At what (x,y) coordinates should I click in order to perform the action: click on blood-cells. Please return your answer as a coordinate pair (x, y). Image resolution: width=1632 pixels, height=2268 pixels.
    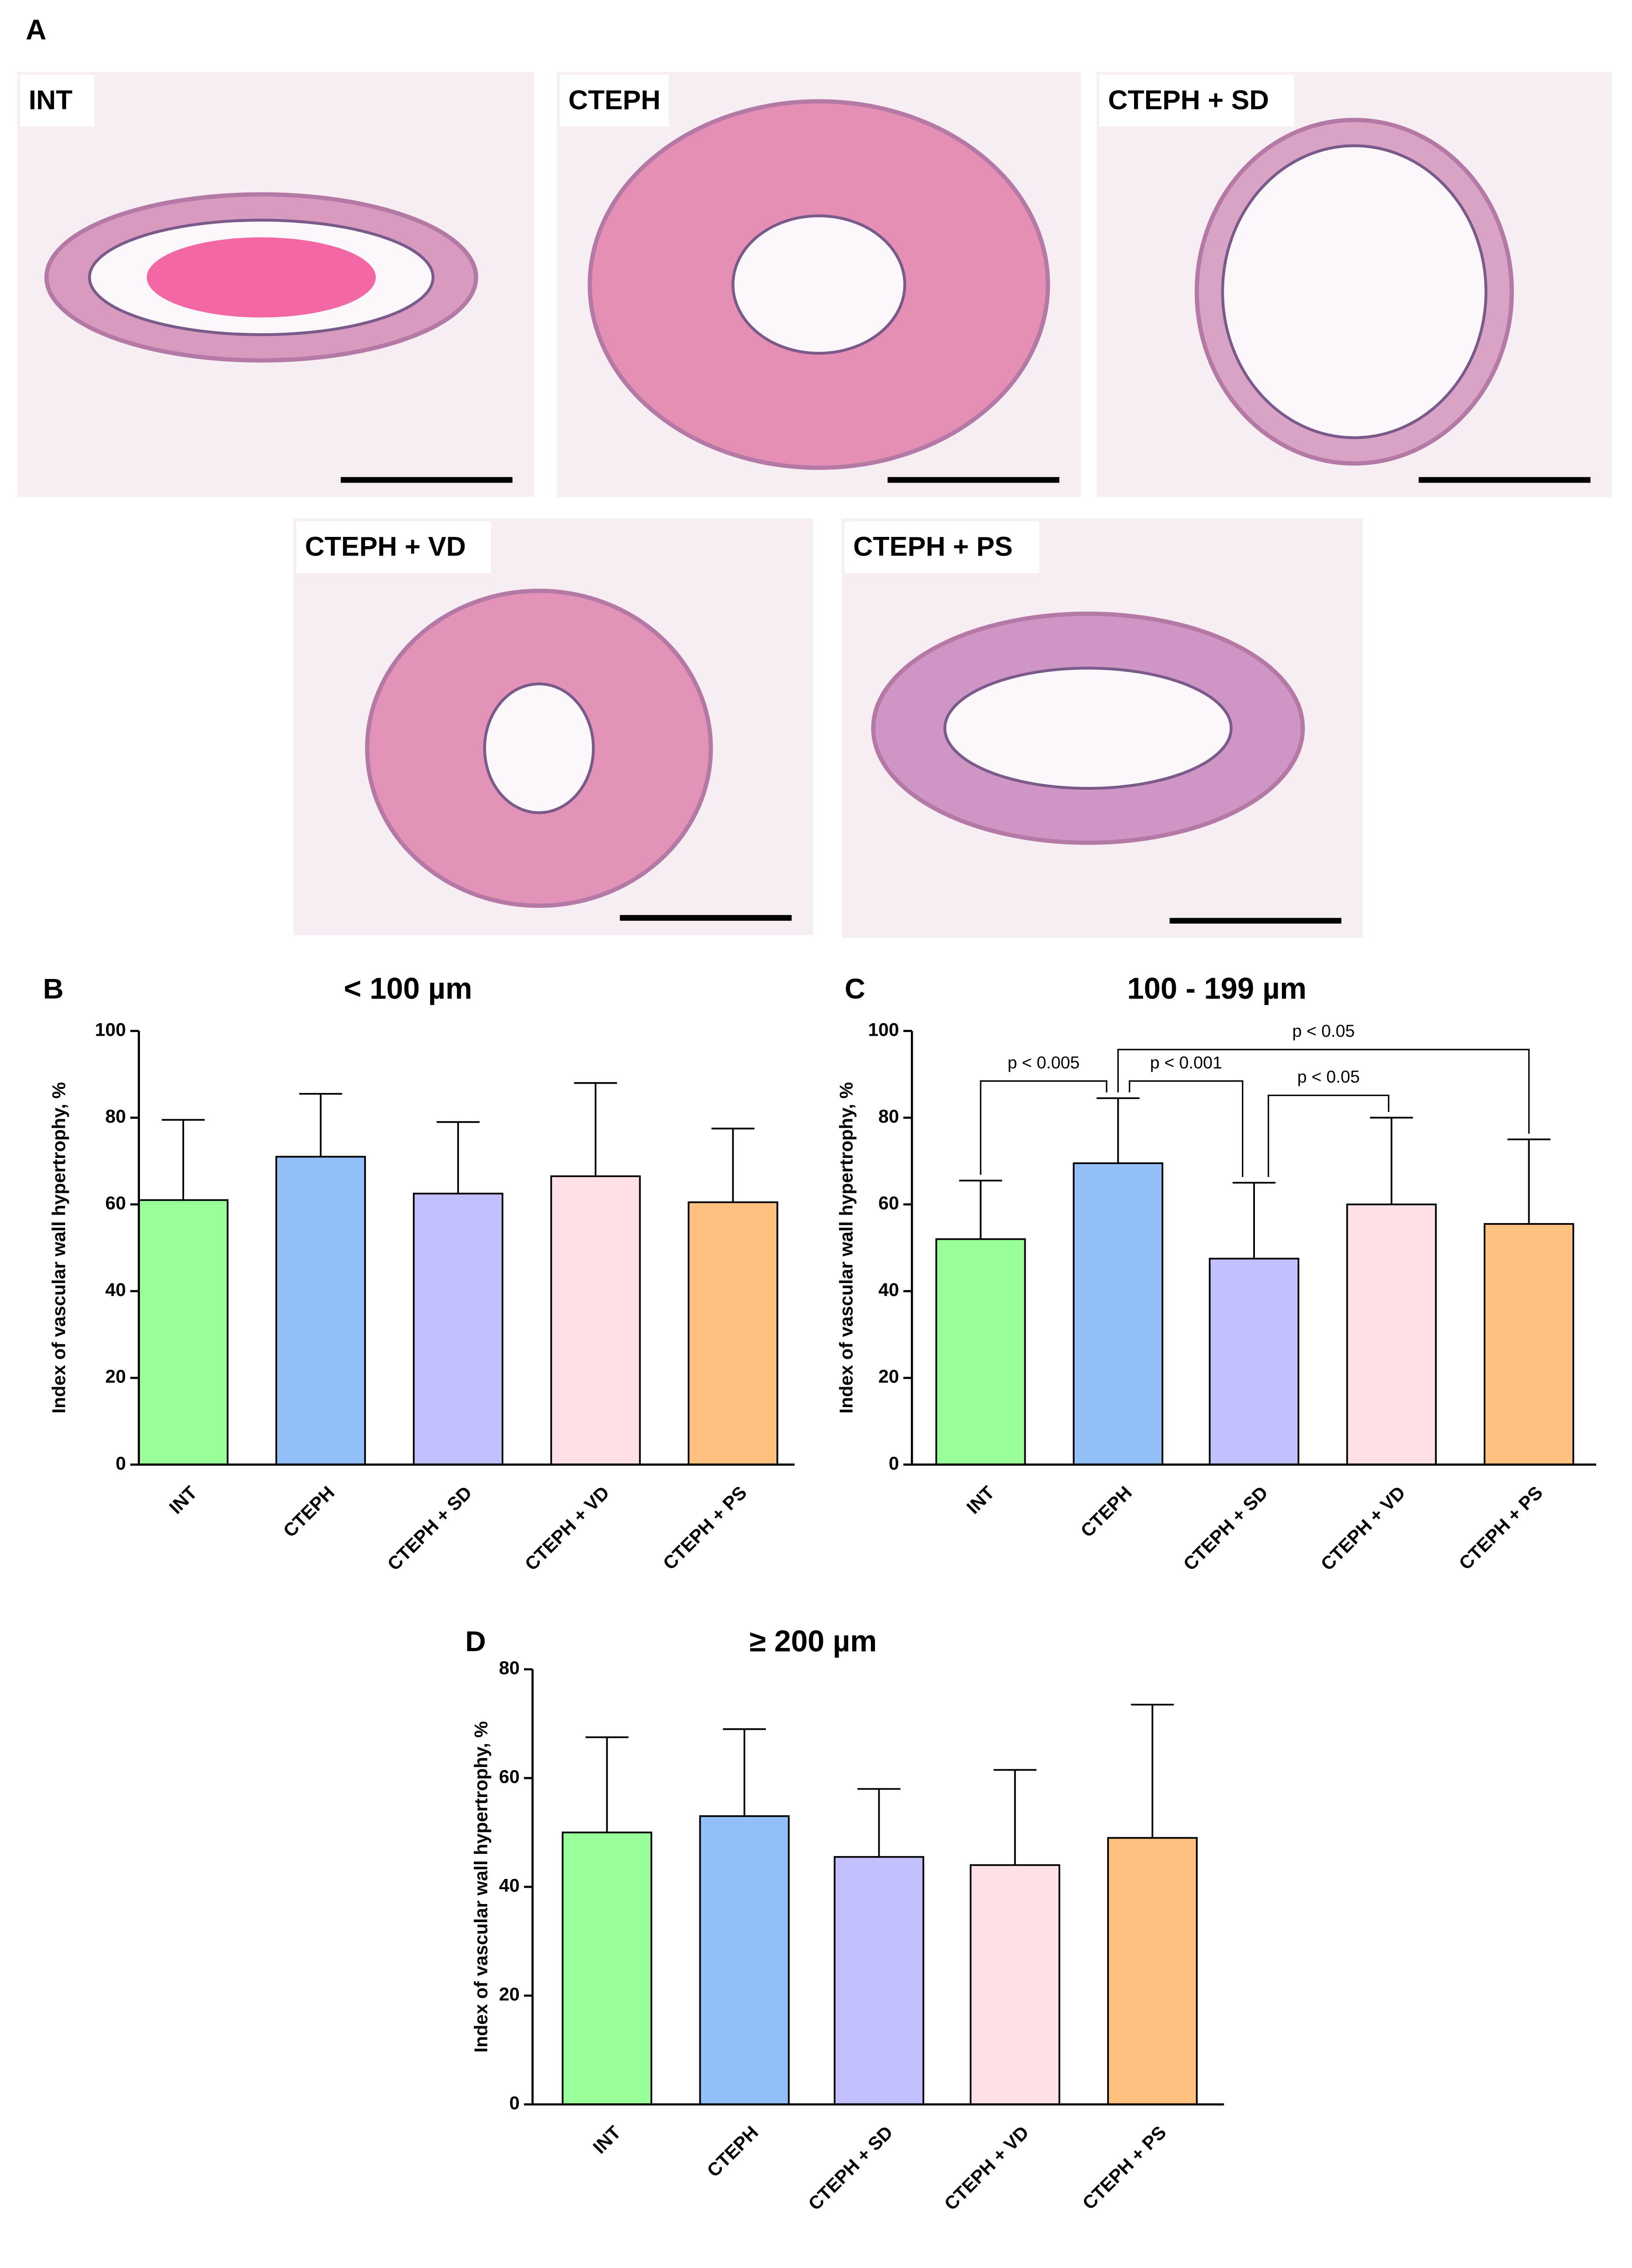
    Looking at the image, I should click on (261, 277).